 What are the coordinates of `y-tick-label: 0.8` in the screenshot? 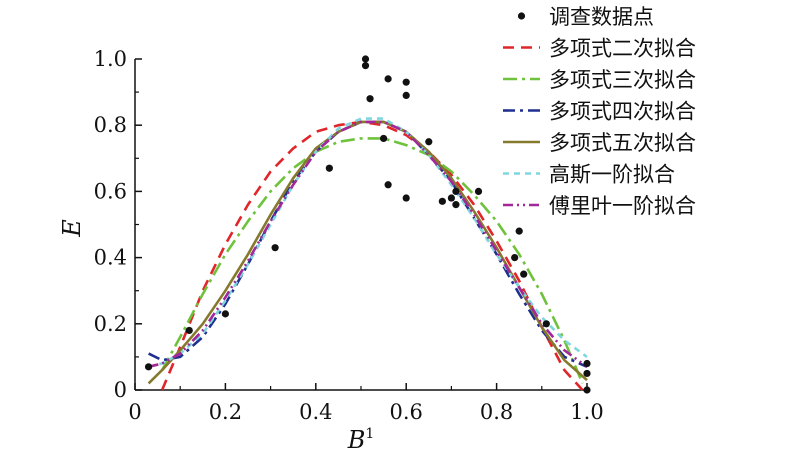 It's located at (110, 125).